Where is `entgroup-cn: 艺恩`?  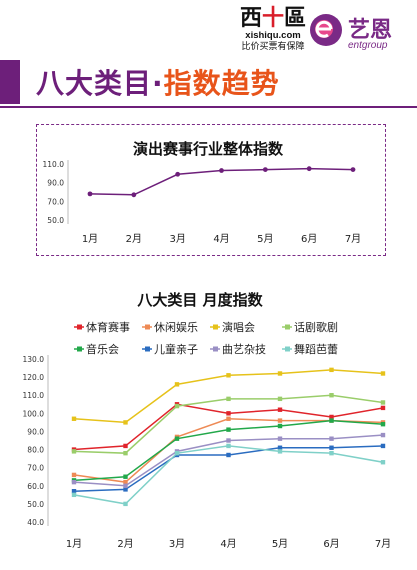 entgroup-cn: 艺恩 is located at coordinates (370, 30).